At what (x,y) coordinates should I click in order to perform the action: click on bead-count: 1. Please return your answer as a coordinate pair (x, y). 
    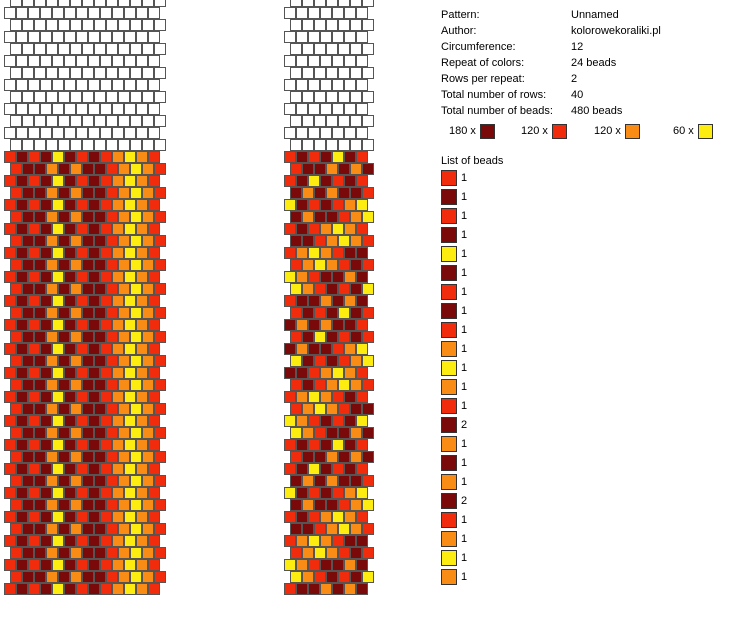
    Looking at the image, I should click on (464, 234).